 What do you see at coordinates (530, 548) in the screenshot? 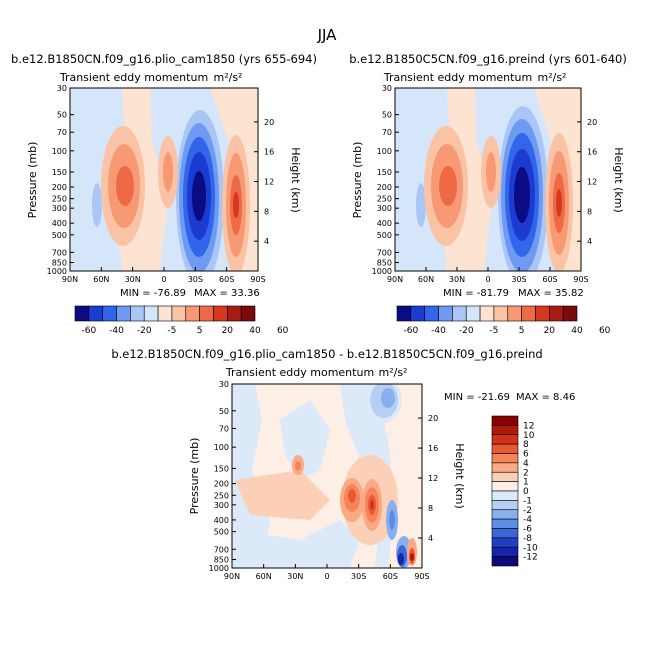
I see `colorbar-label: -10` at bounding box center [530, 548].